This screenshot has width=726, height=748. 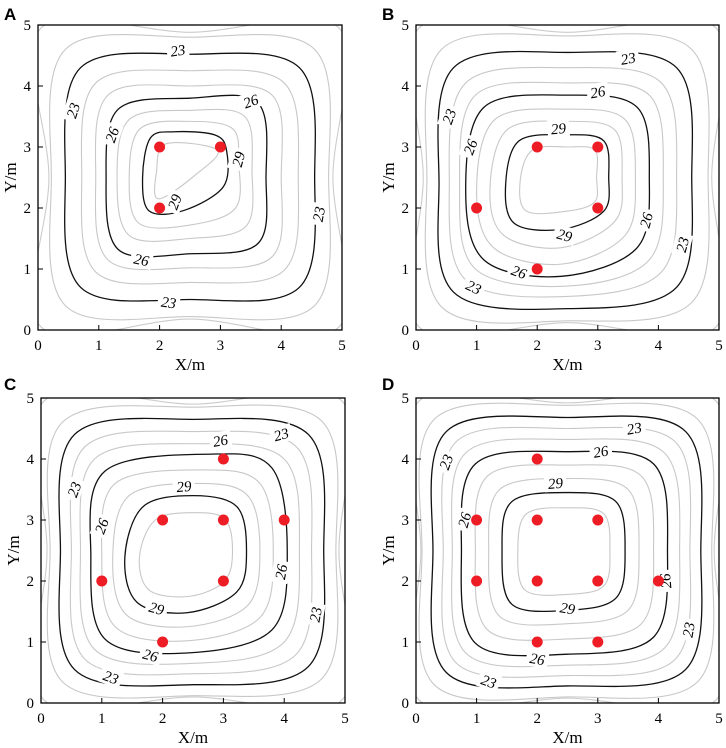 What do you see at coordinates (284, 719) in the screenshot?
I see `x-tick-label: 4` at bounding box center [284, 719].